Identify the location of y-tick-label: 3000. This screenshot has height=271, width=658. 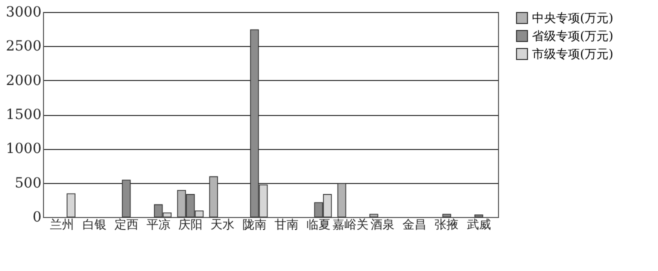
(24, 12).